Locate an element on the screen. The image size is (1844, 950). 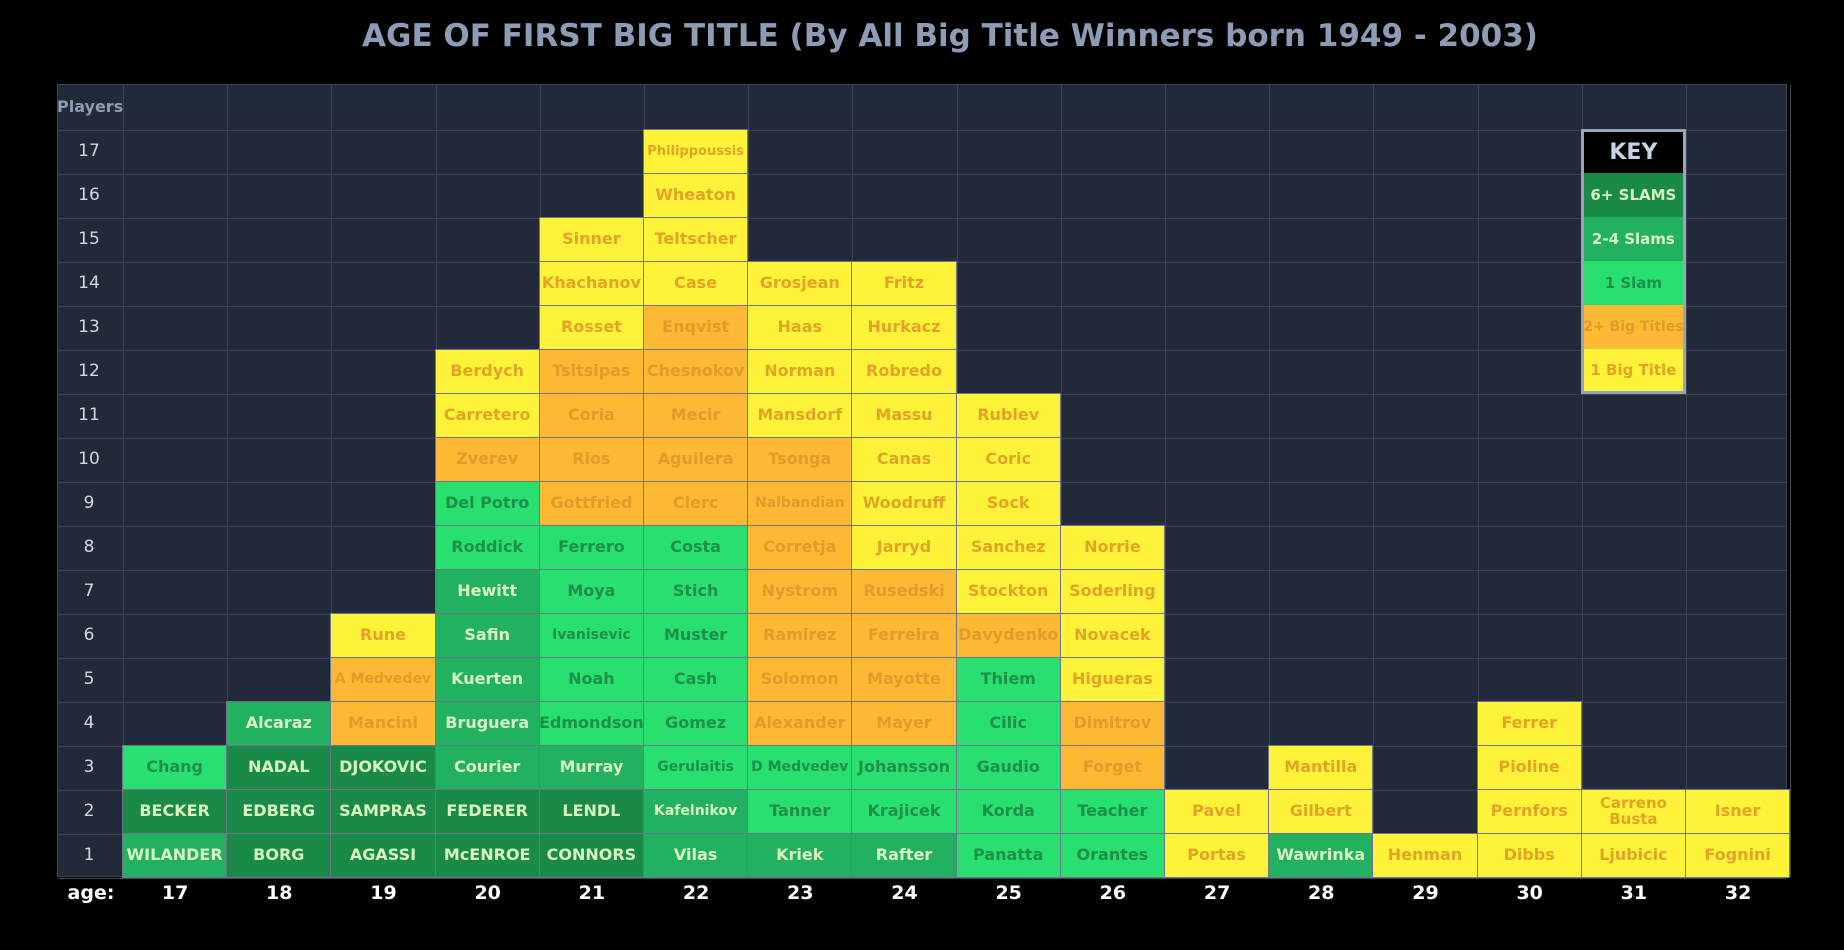
player-cell: Haas is located at coordinates (800, 327).